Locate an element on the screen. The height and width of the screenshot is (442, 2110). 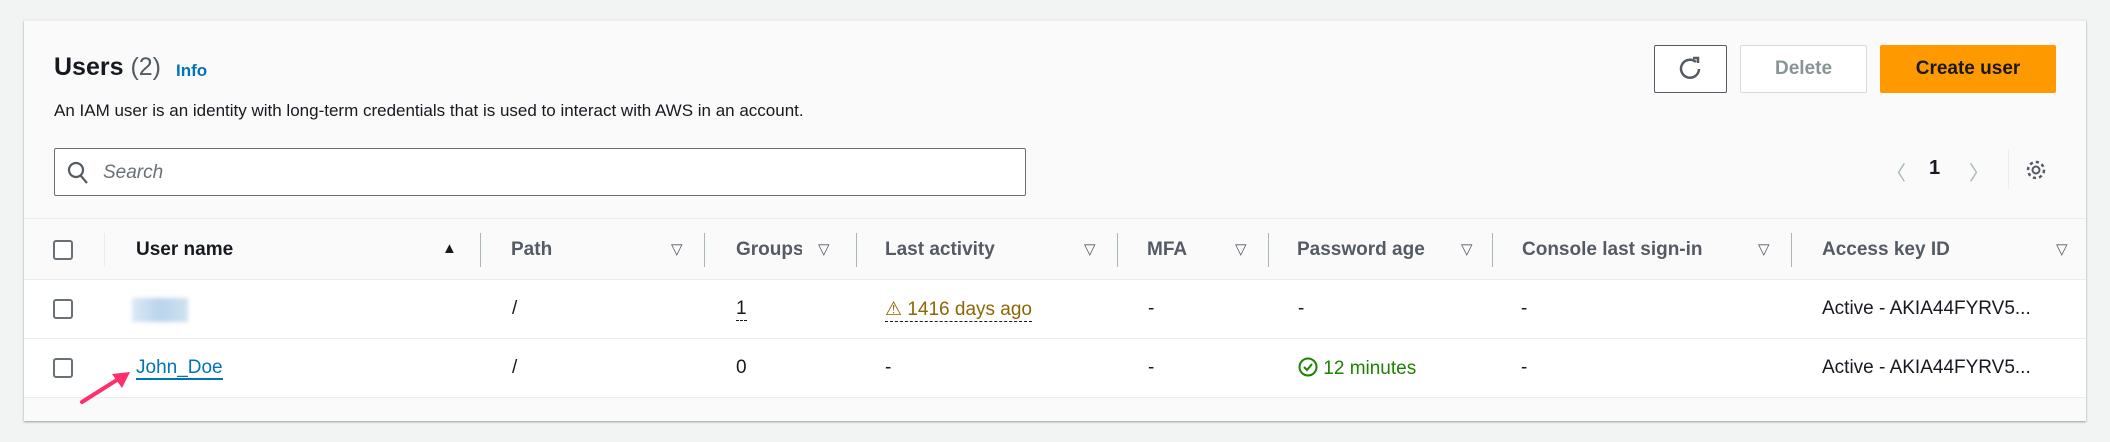
groups-cell: 0 is located at coordinates (741, 367).